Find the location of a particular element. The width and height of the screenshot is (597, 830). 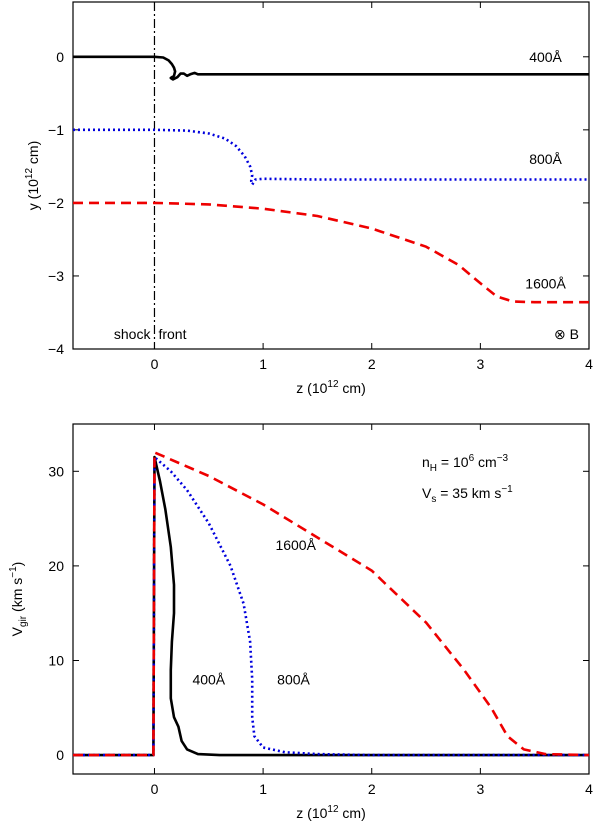

shock-label: shock is located at coordinates (133, 334).